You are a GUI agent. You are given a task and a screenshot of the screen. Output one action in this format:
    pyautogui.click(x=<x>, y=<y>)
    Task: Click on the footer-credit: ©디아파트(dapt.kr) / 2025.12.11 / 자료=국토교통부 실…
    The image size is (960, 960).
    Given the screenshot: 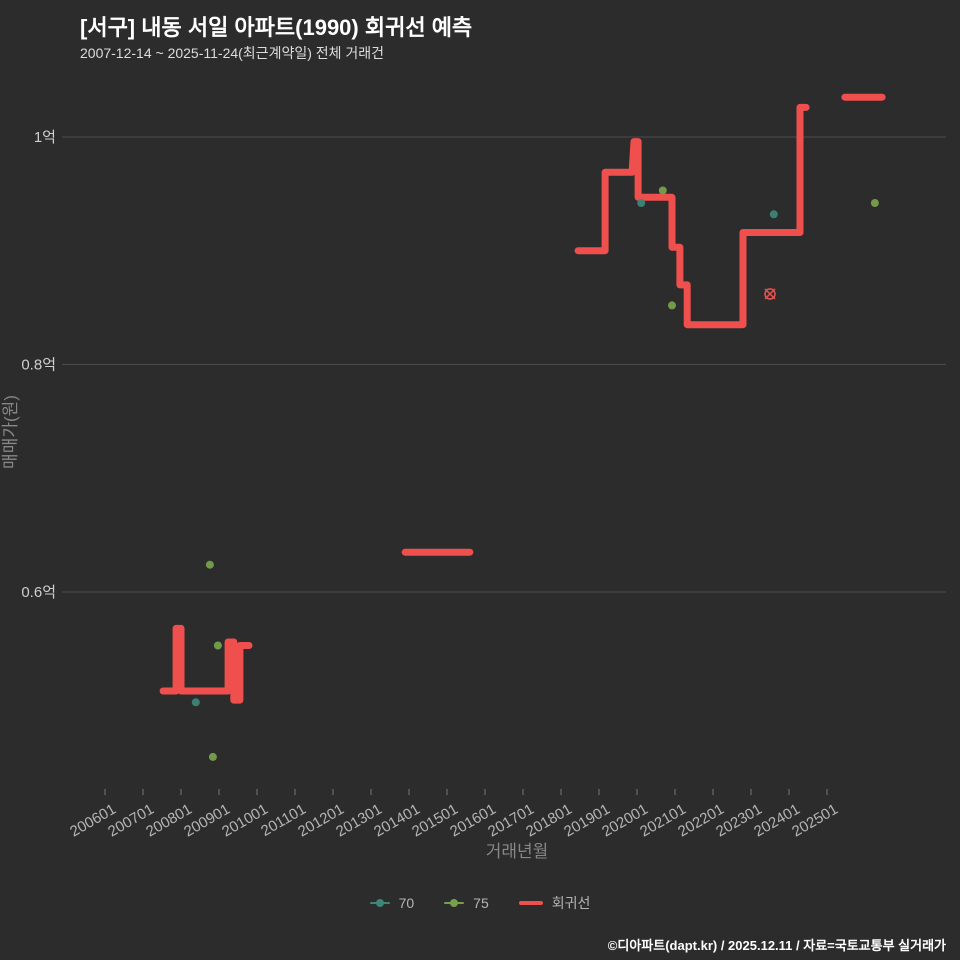 What is the action you would take?
    pyautogui.click(x=776, y=945)
    